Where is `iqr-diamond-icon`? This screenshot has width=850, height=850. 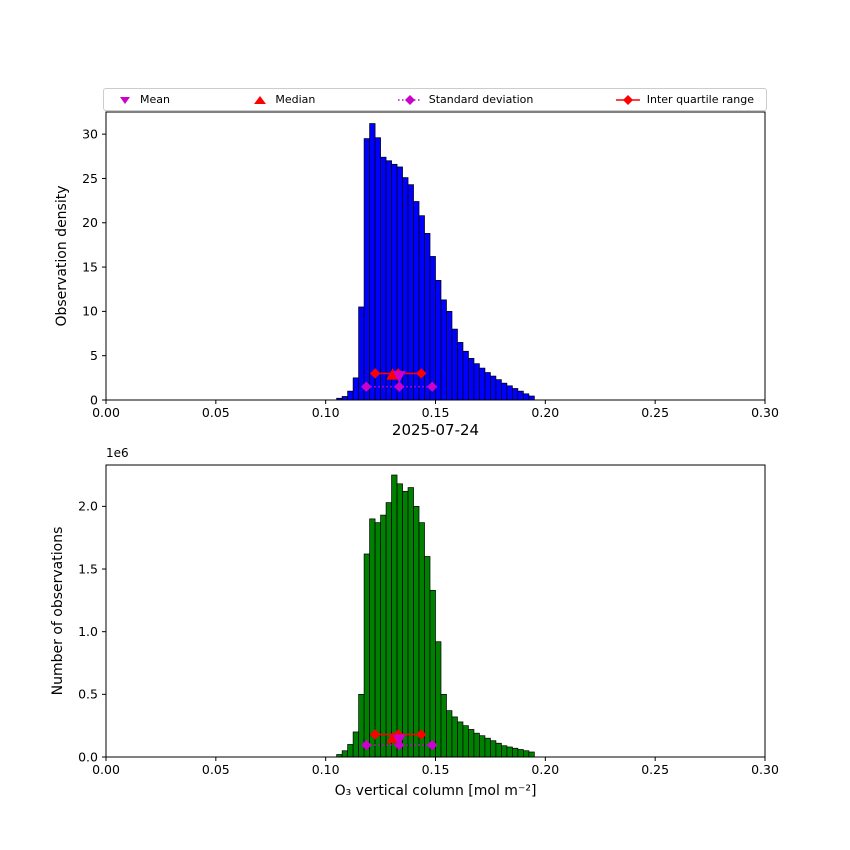
iqr-diamond-icon is located at coordinates (627, 99).